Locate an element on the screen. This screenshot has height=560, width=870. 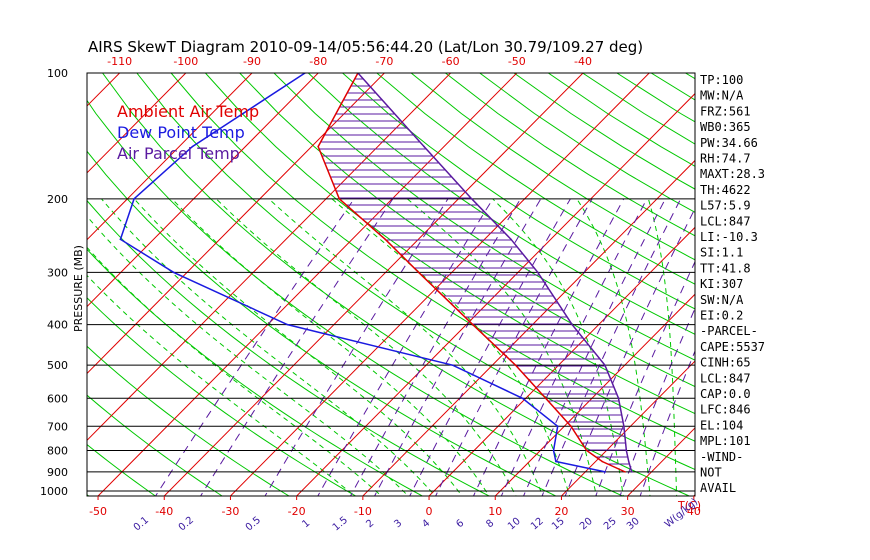
index-value: LFC:846 is located at coordinates (725, 410).